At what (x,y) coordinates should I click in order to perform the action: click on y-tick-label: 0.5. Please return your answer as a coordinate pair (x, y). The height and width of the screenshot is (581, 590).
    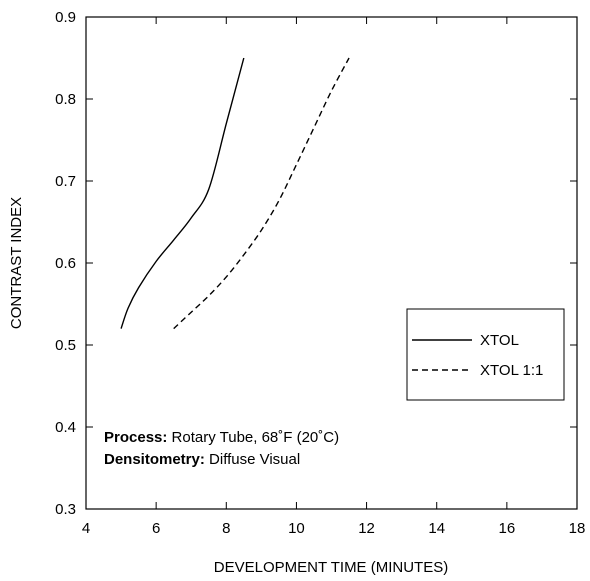
    Looking at the image, I should click on (65, 345).